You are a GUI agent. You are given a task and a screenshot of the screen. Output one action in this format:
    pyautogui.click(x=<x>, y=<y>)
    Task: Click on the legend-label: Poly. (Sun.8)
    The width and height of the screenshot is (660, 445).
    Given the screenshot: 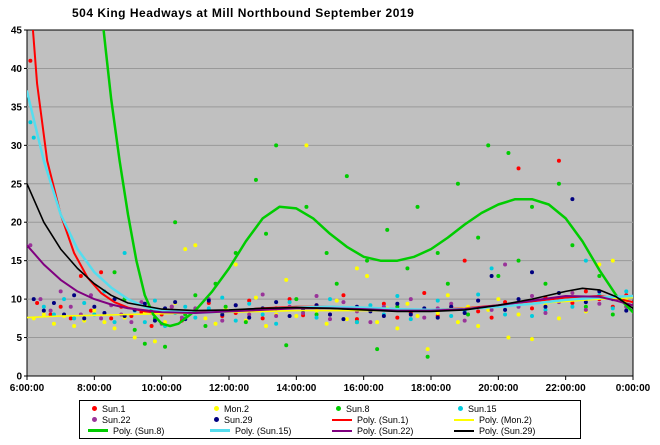 What is the action you would take?
    pyautogui.click(x=139, y=430)
    